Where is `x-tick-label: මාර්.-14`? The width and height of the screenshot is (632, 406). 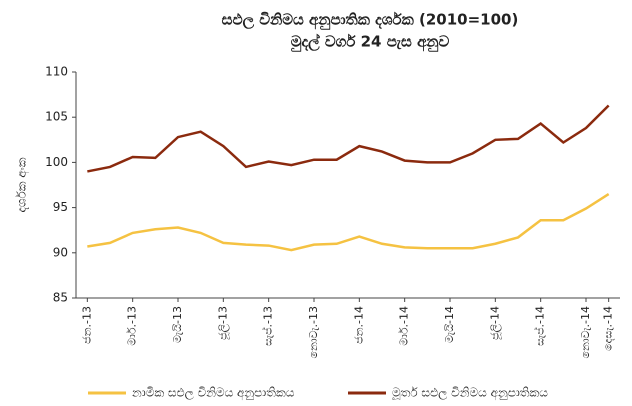 x-tick-label: මාර්.-14 is located at coordinates (404, 326).